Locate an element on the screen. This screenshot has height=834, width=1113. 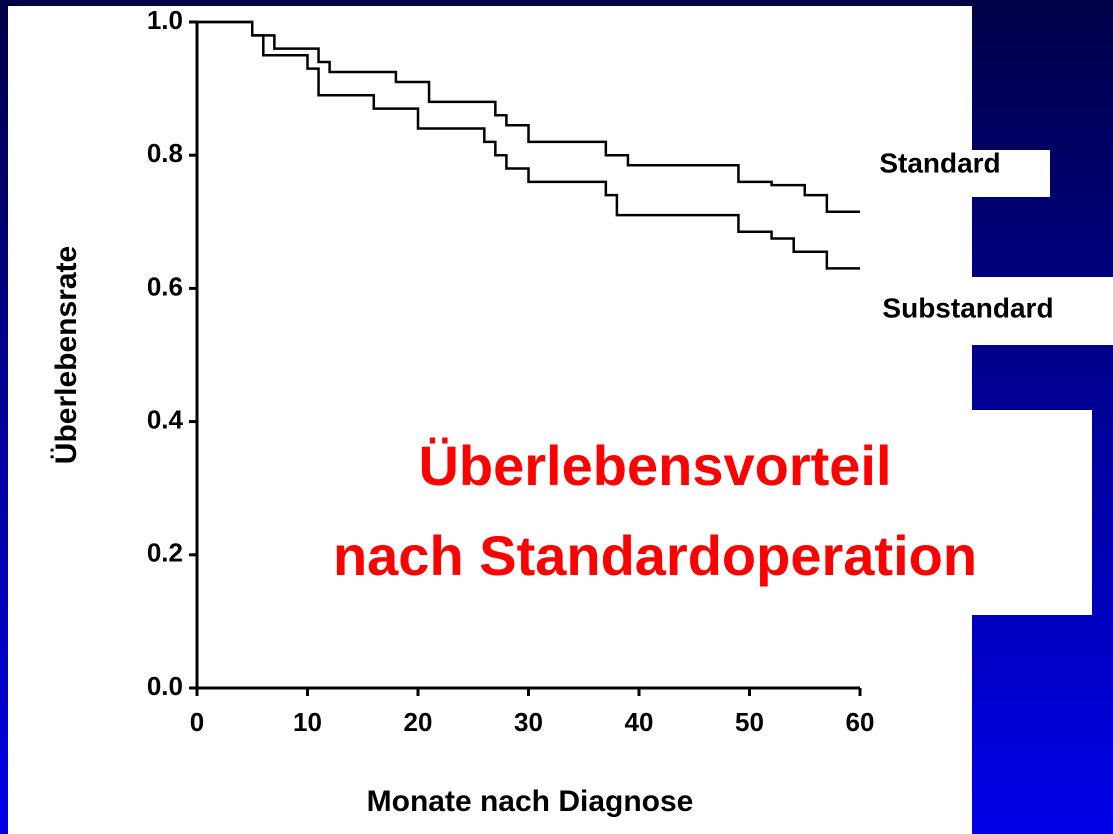
y-tick-label: 0.4 is located at coordinates (165, 419).